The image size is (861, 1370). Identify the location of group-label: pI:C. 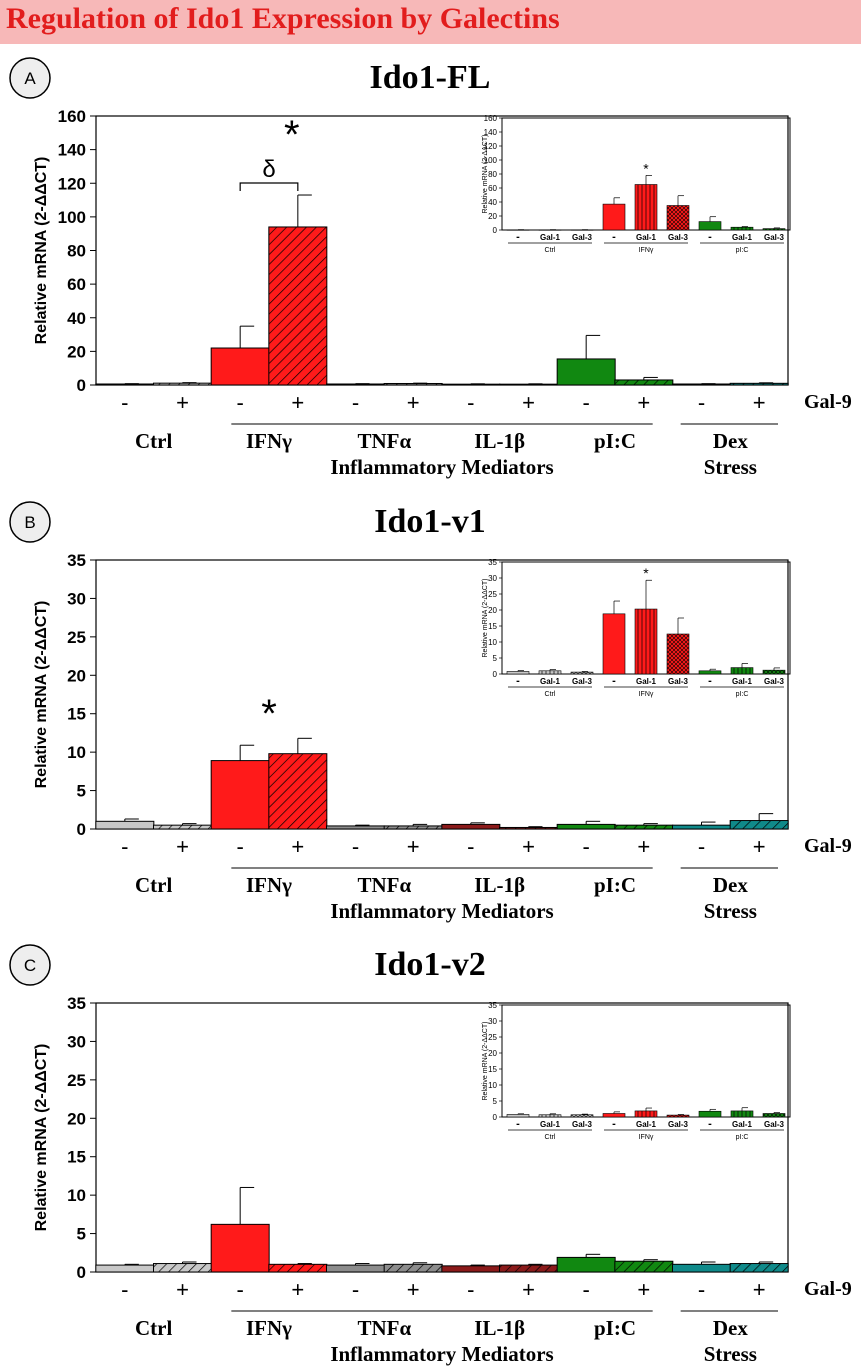
(615, 441).